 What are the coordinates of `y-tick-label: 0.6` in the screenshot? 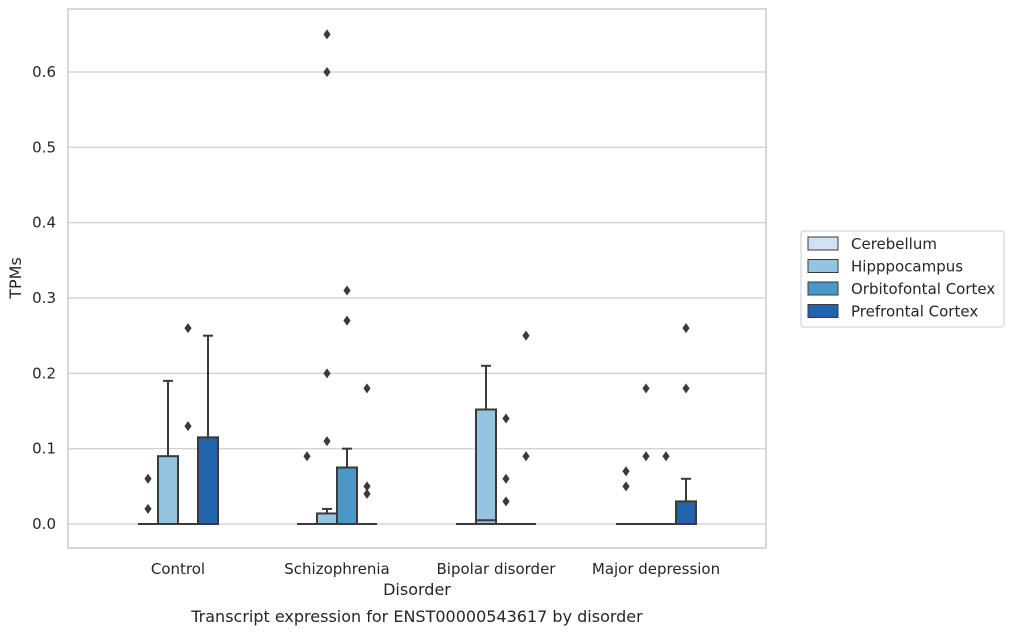 It's located at (44, 72).